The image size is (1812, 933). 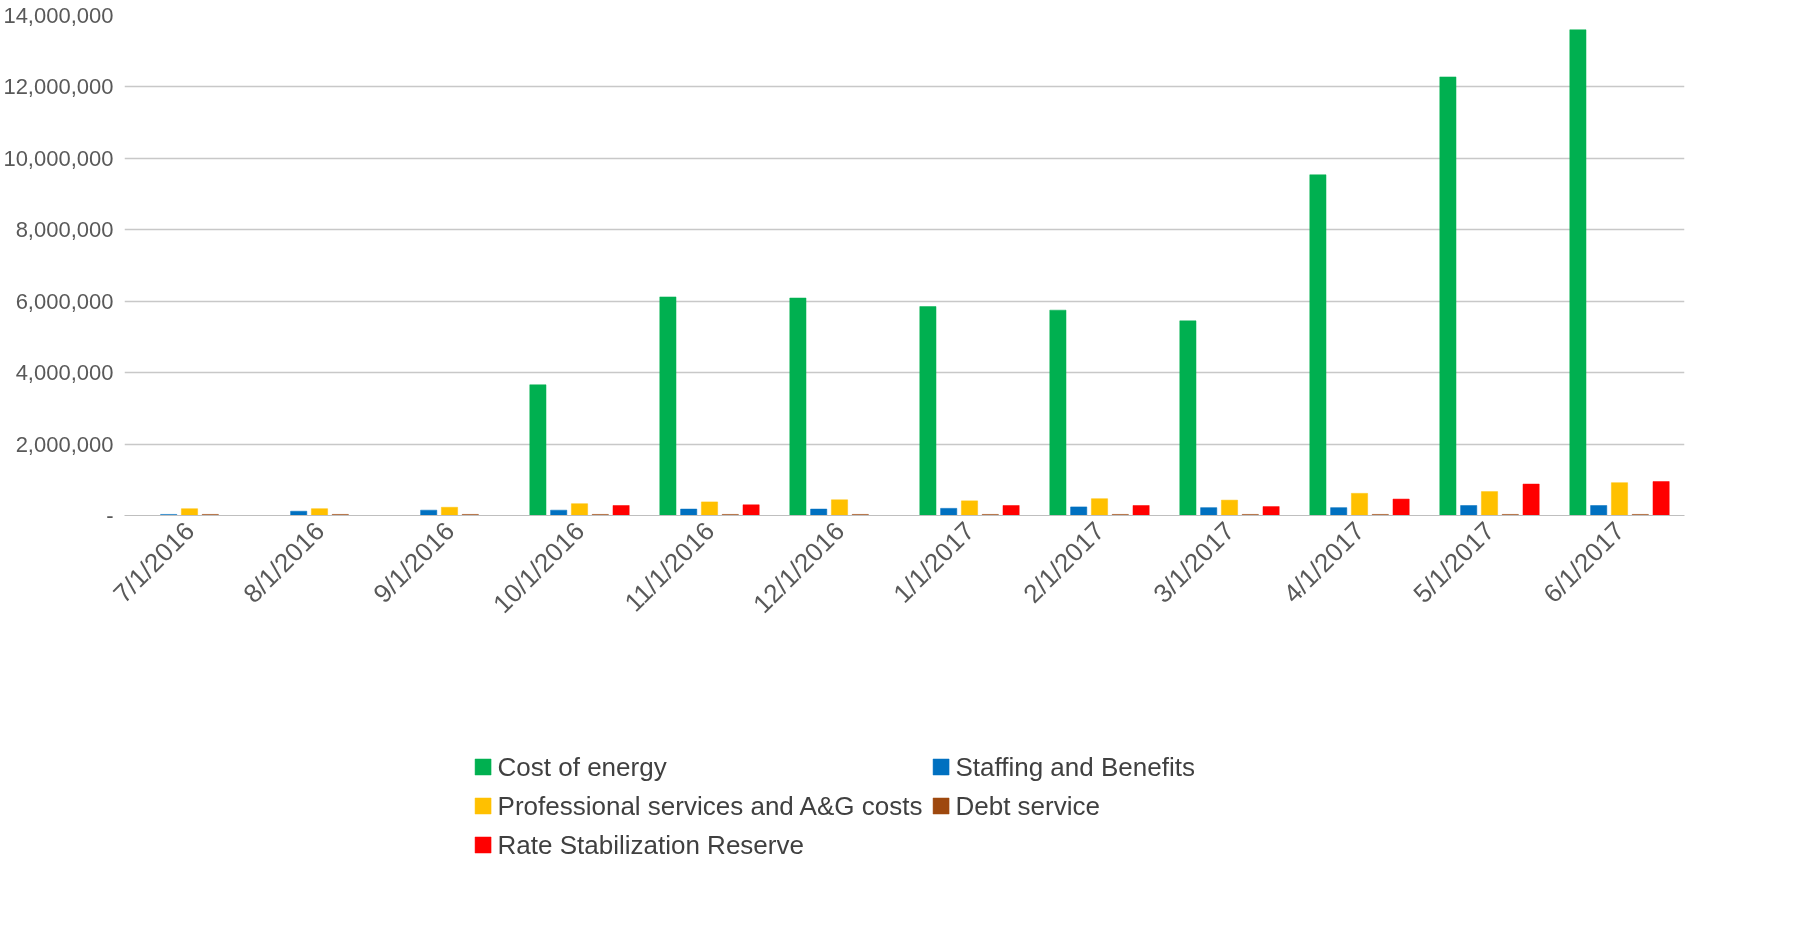 I want to click on y-tick-label: 8,000,000, so click(x=64, y=230).